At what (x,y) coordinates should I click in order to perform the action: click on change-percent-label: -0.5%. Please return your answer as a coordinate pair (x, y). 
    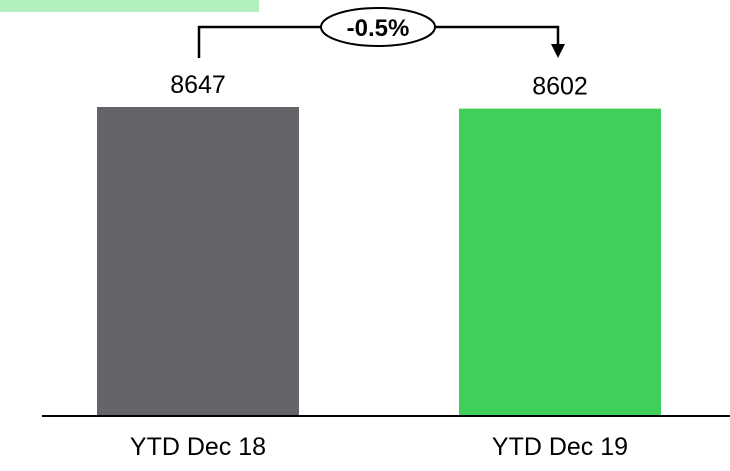
    Looking at the image, I should click on (378, 28).